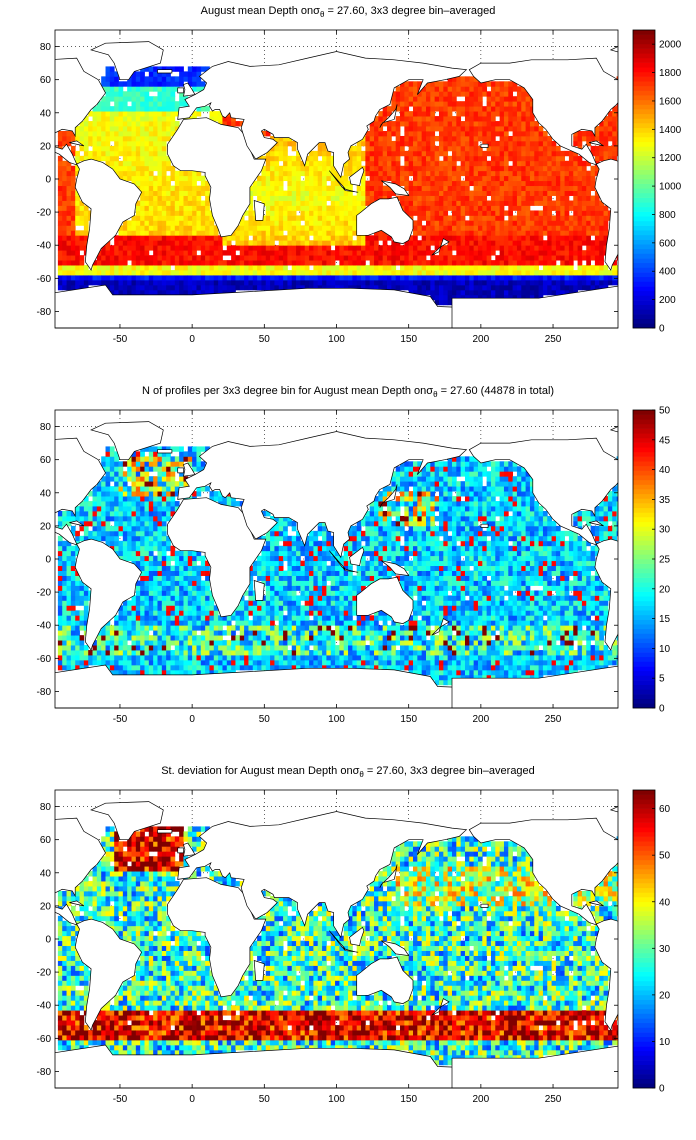  What do you see at coordinates (44, 246) in the screenshot?
I see `y-tick-label: -40` at bounding box center [44, 246].